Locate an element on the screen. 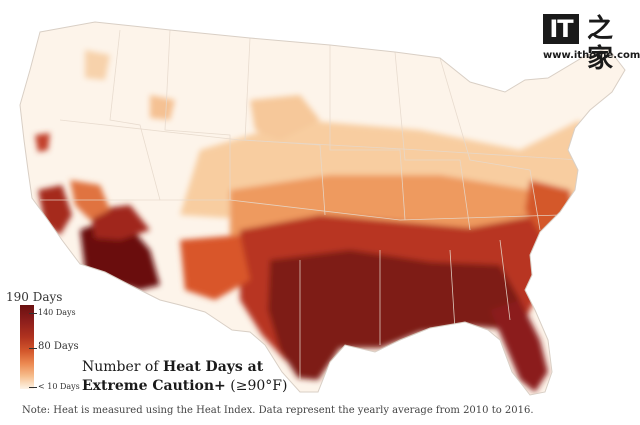 The image size is (640, 425). logo-mark: IT is located at coordinates (561, 29).